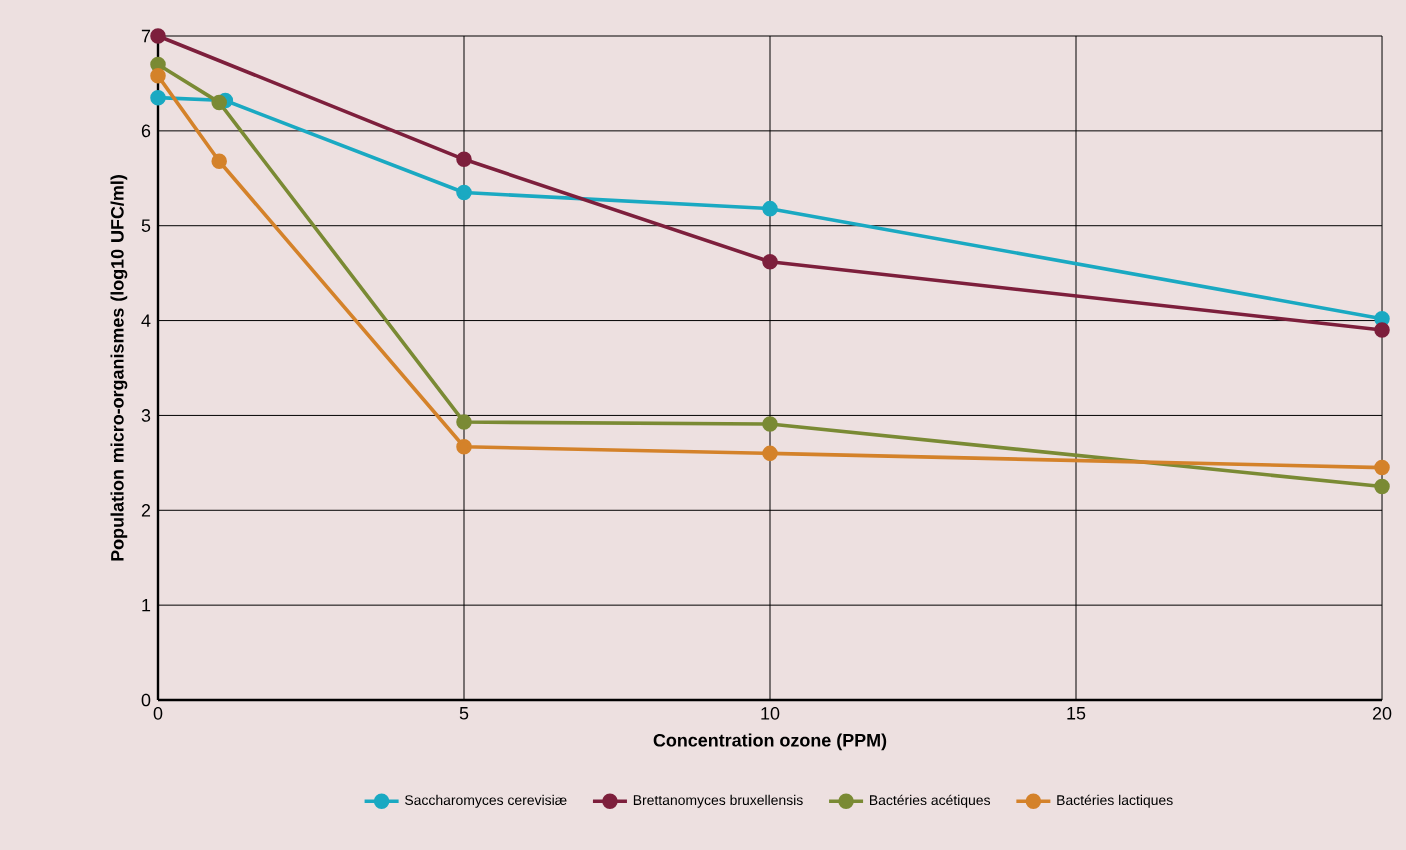  I want to click on x-tick-label: 20, so click(1382, 713).